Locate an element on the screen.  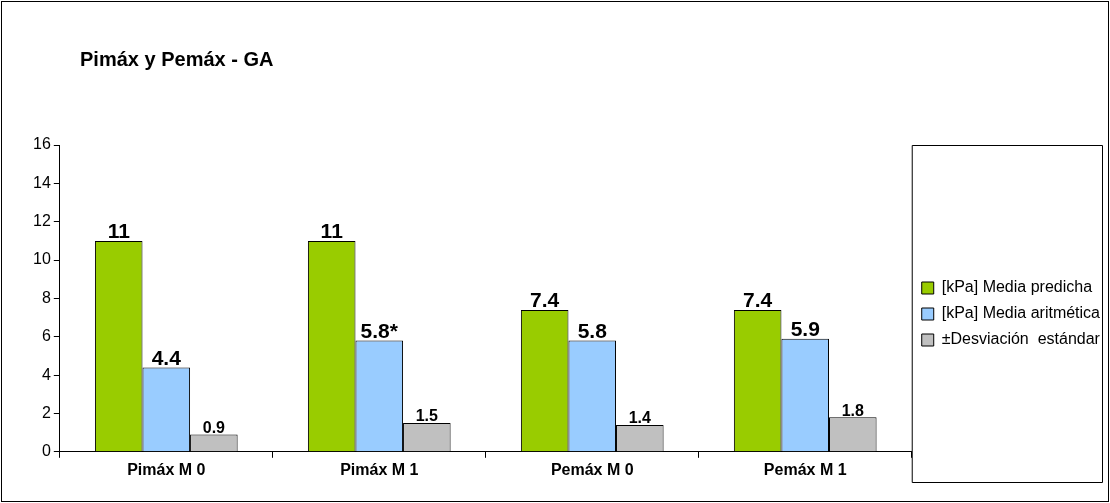
y-tick-label: 16 is located at coordinates (42, 144).